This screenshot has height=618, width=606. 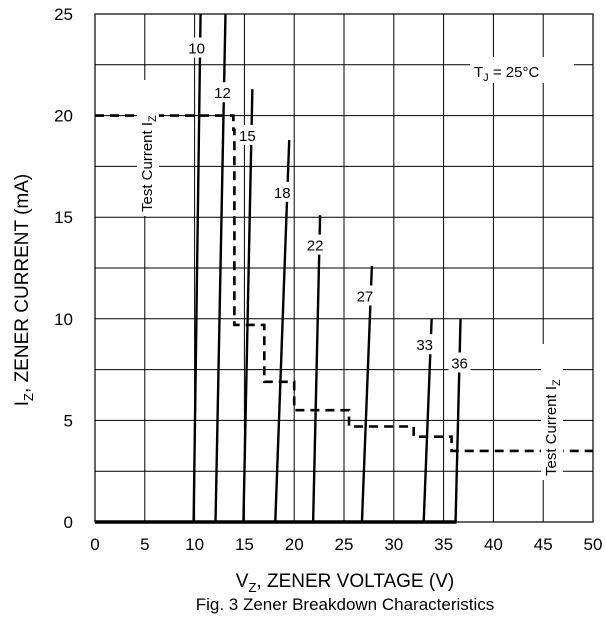 I want to click on test-current-label-right: Test Current IZ, so click(x=552, y=412).